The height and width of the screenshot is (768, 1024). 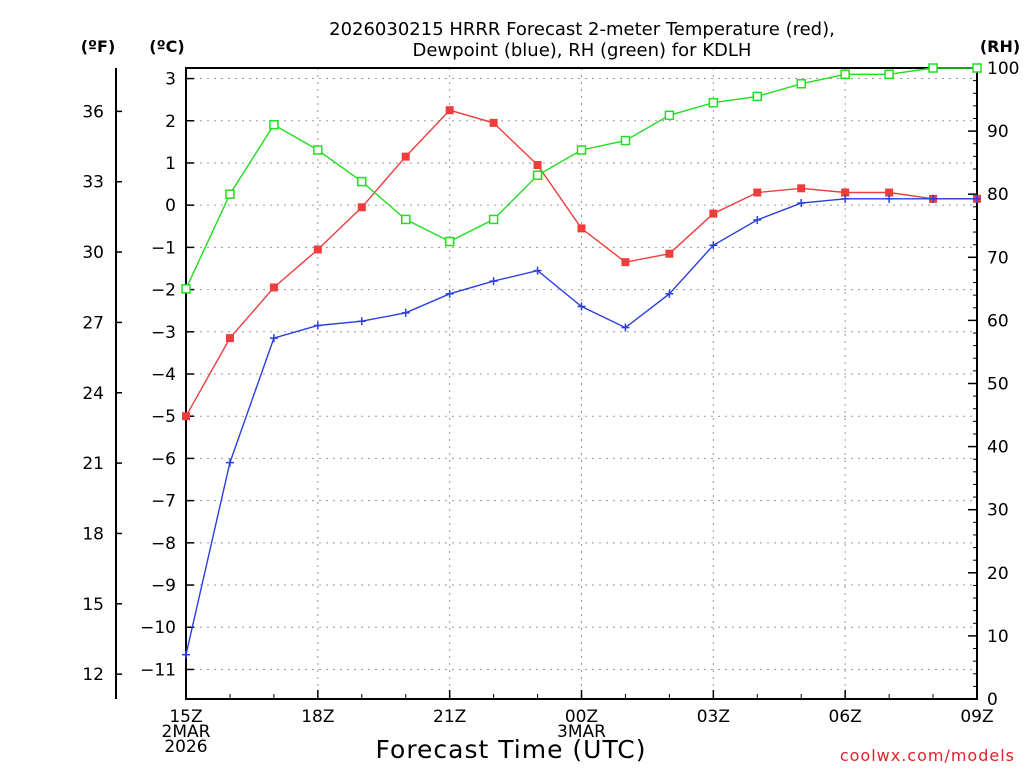 I want to click on tick-label-c: −2, so click(x=163, y=291).